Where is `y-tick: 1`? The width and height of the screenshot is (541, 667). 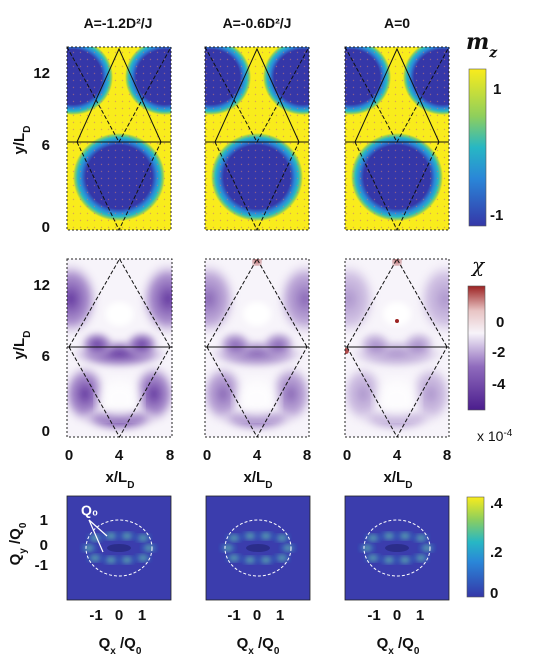
y-tick: 1 is located at coordinates (44, 520).